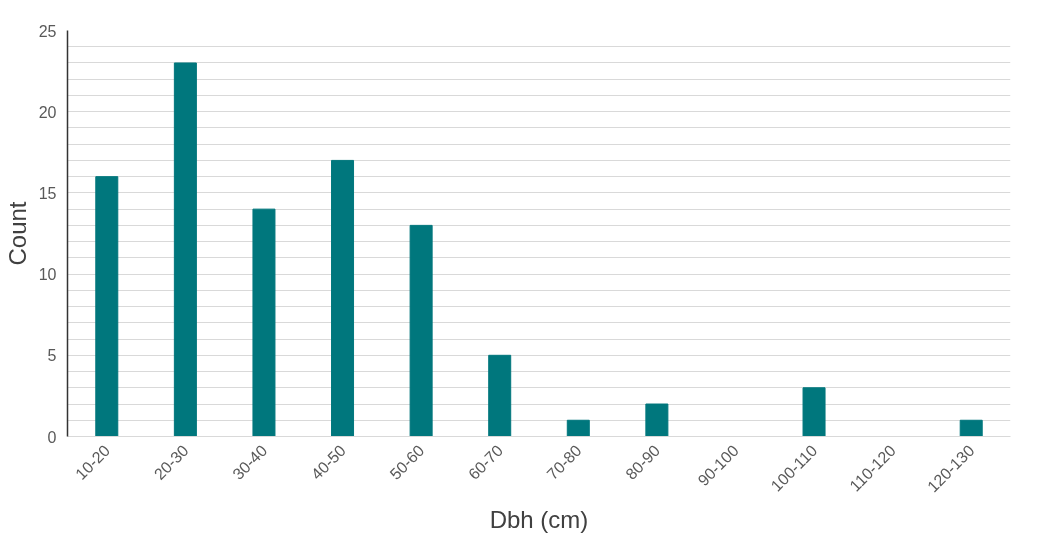  Describe the element at coordinates (52, 356) in the screenshot. I see `y-tick-label: 5` at that location.